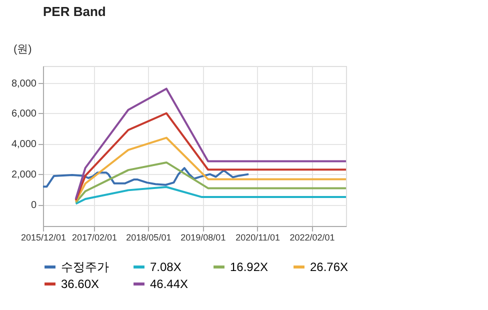  What do you see at coordinates (258, 237) in the screenshot?
I see `x-tick-label: 2020/11/01` at bounding box center [258, 237].